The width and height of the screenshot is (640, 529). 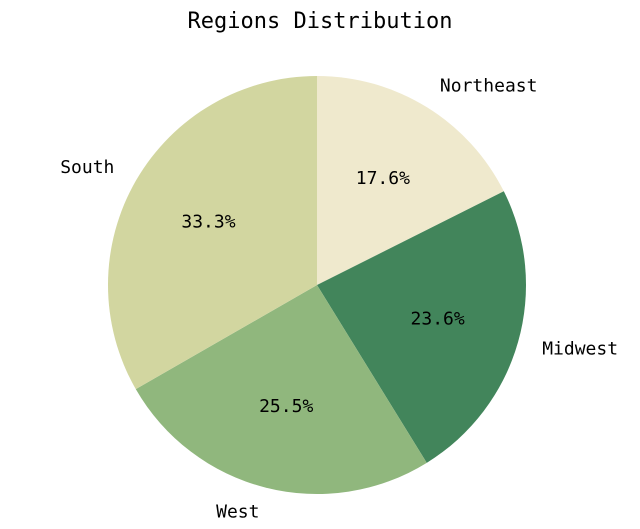 What do you see at coordinates (286, 406) in the screenshot?
I see `pie-pct-label-west: 25.5%` at bounding box center [286, 406].